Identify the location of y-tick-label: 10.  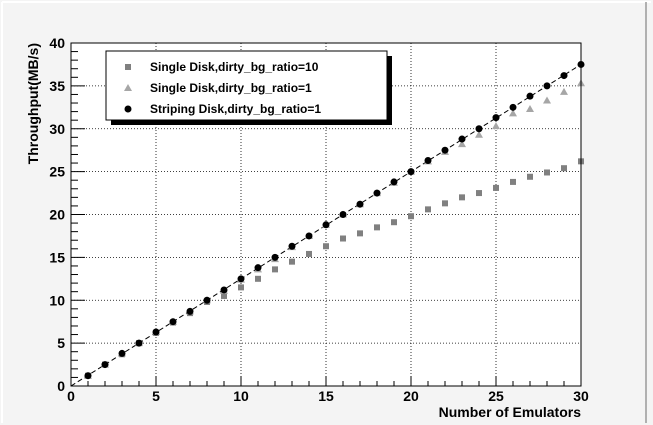
(57, 300).